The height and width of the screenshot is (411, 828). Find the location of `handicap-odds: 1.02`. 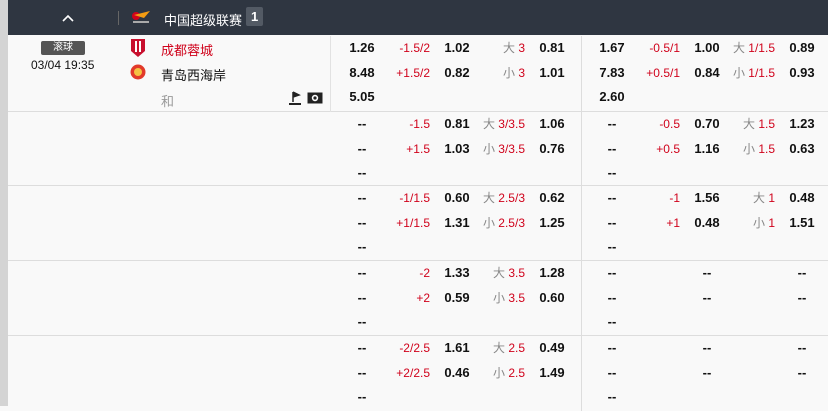

handicap-odds: 1.02 is located at coordinates (457, 47).